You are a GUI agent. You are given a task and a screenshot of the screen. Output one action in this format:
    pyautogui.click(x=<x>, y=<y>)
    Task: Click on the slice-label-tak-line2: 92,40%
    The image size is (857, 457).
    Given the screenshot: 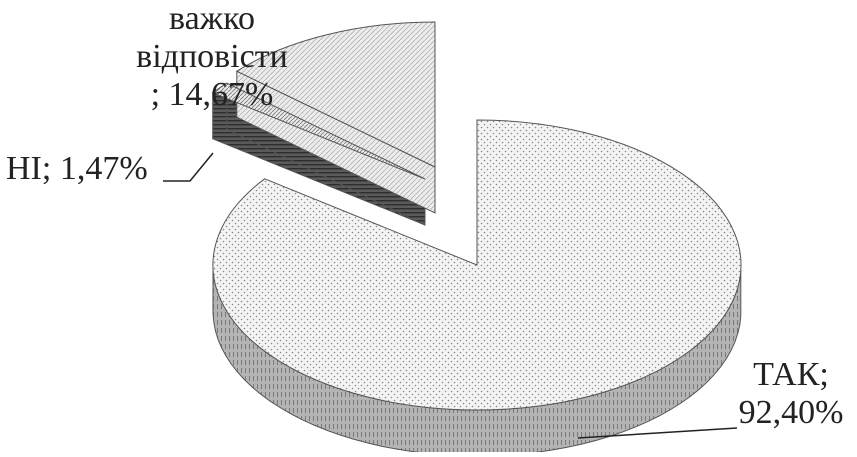 What is the action you would take?
    pyautogui.click(x=791, y=412)
    